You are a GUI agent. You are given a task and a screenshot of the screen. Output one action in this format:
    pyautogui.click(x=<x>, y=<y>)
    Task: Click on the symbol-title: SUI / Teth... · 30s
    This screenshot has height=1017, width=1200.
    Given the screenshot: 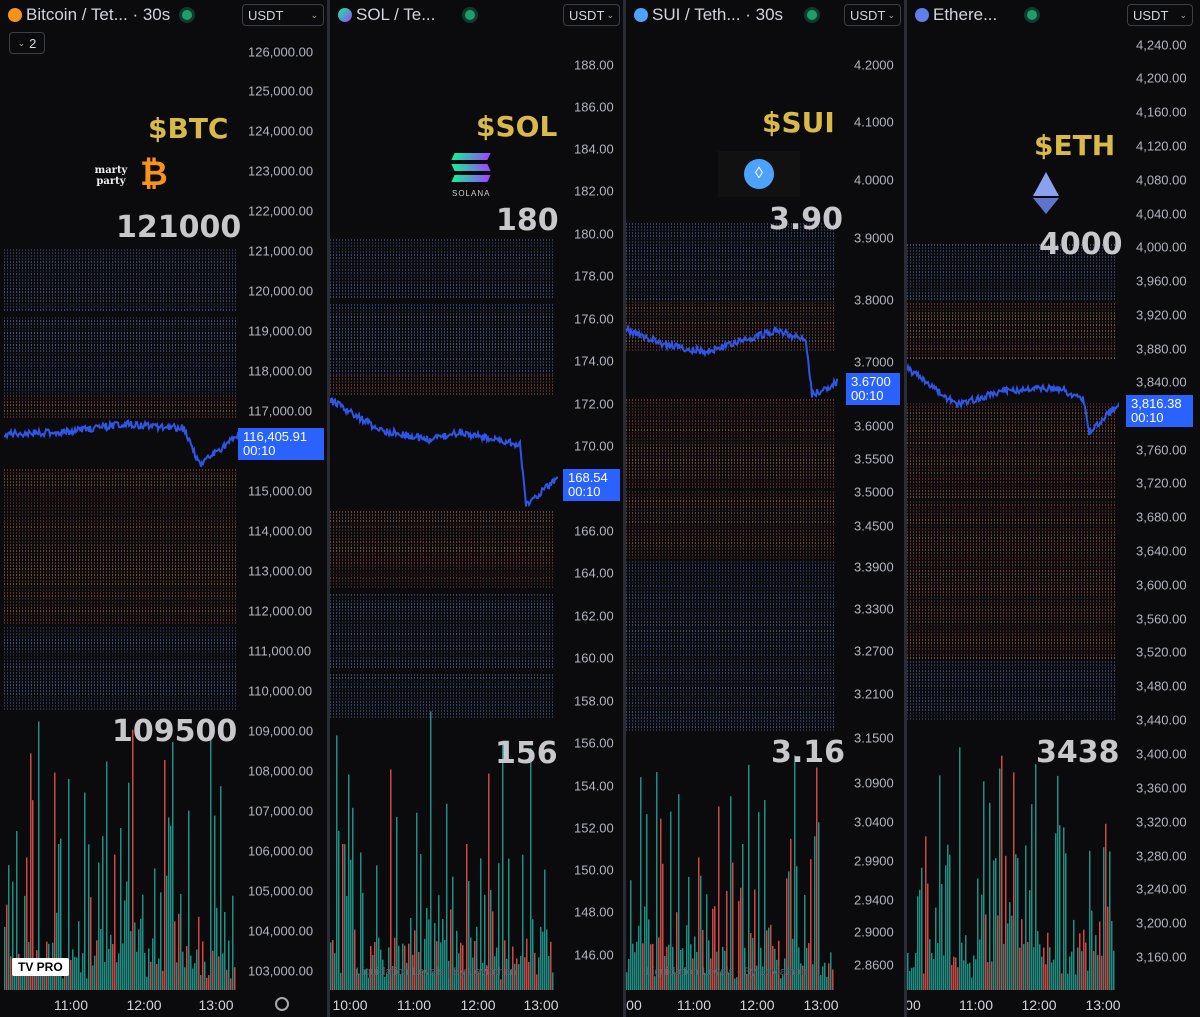 What is the action you would take?
    pyautogui.click(x=718, y=14)
    